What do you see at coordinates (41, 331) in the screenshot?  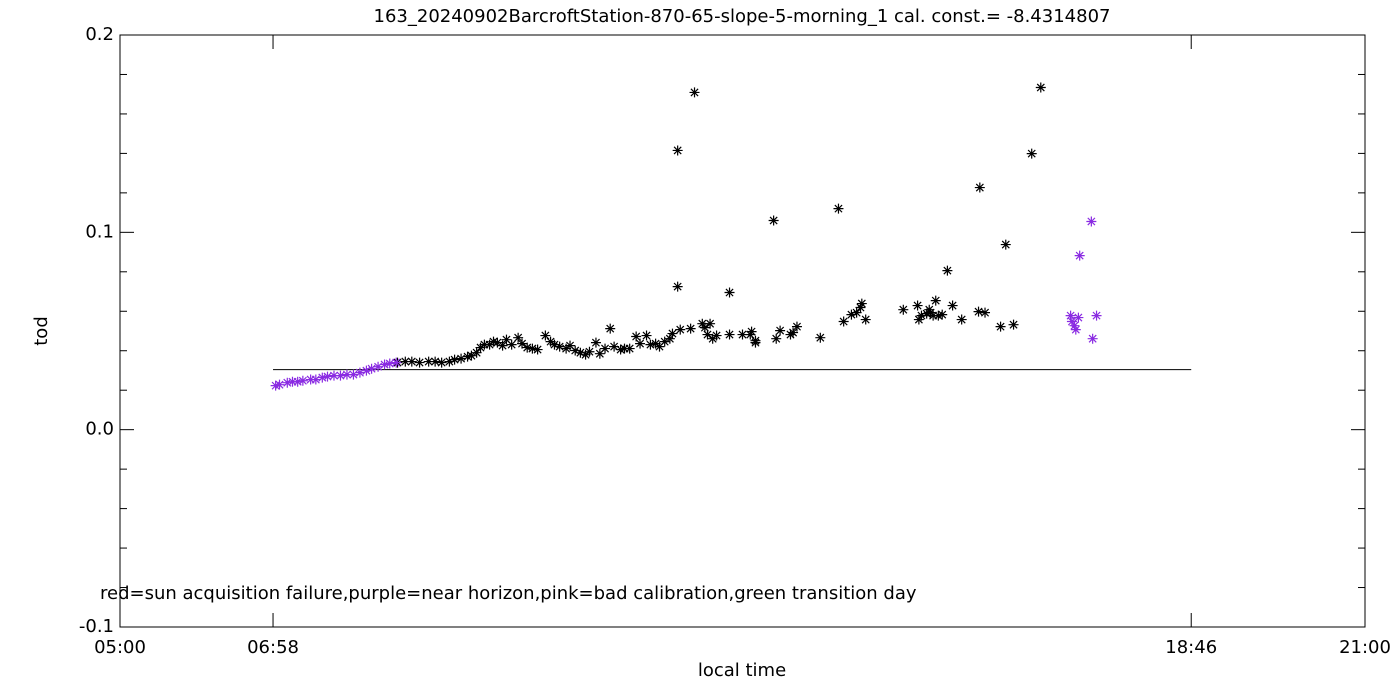 I see `y-axis-label: tod` at bounding box center [41, 331].